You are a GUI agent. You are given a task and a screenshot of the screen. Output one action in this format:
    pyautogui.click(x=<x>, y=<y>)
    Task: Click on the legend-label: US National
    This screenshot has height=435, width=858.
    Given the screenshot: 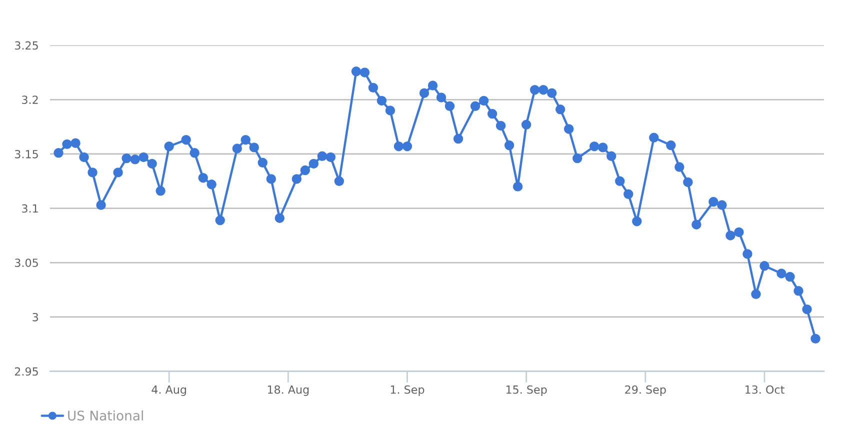 What is the action you would take?
    pyautogui.click(x=105, y=415)
    